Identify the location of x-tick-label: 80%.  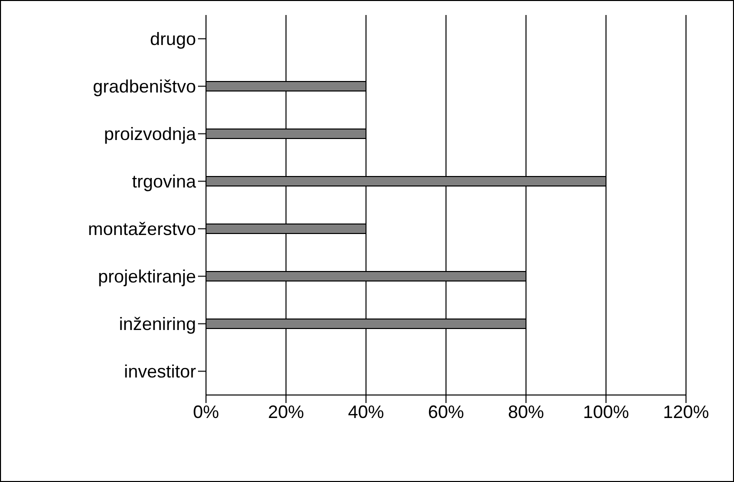
(526, 412).